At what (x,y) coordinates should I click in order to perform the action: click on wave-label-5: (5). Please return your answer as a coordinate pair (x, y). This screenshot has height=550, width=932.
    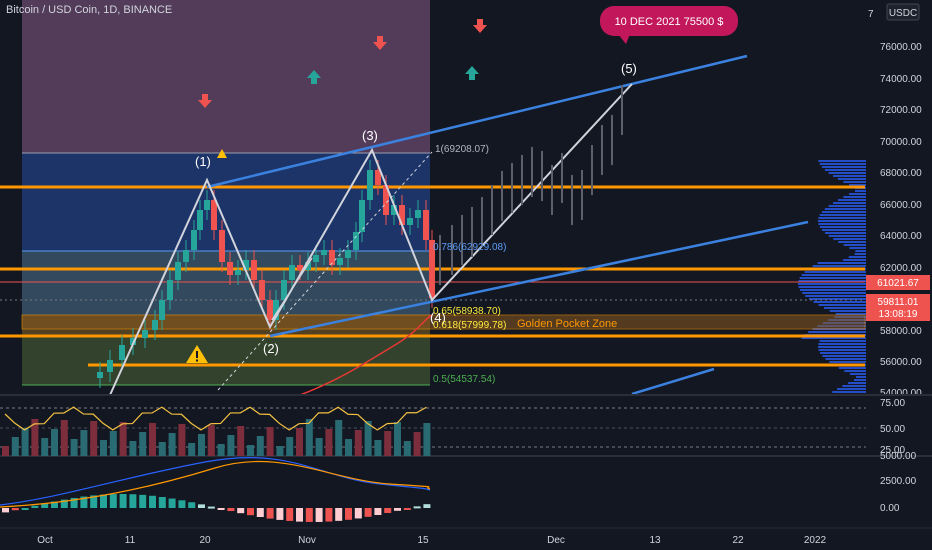
    Looking at the image, I should click on (629, 68).